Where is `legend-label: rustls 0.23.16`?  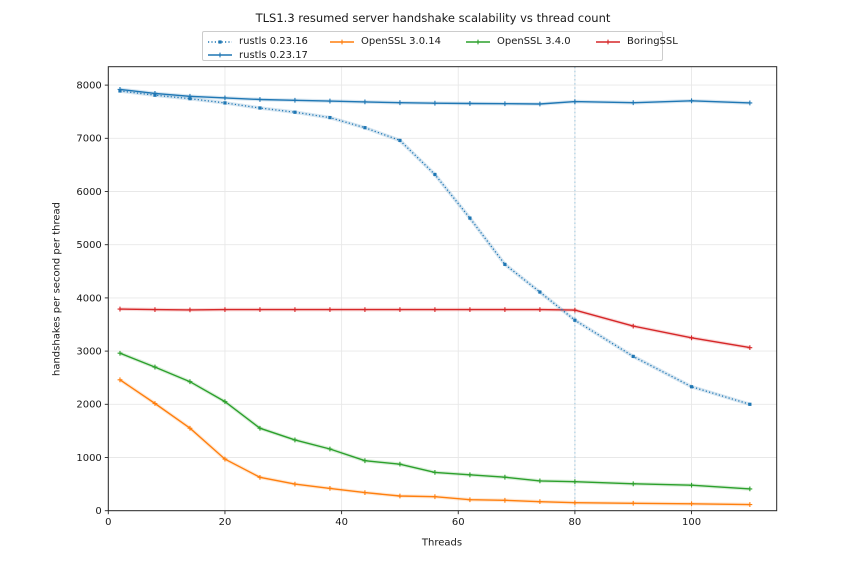
legend-label: rustls 0.23.16 is located at coordinates (273, 41).